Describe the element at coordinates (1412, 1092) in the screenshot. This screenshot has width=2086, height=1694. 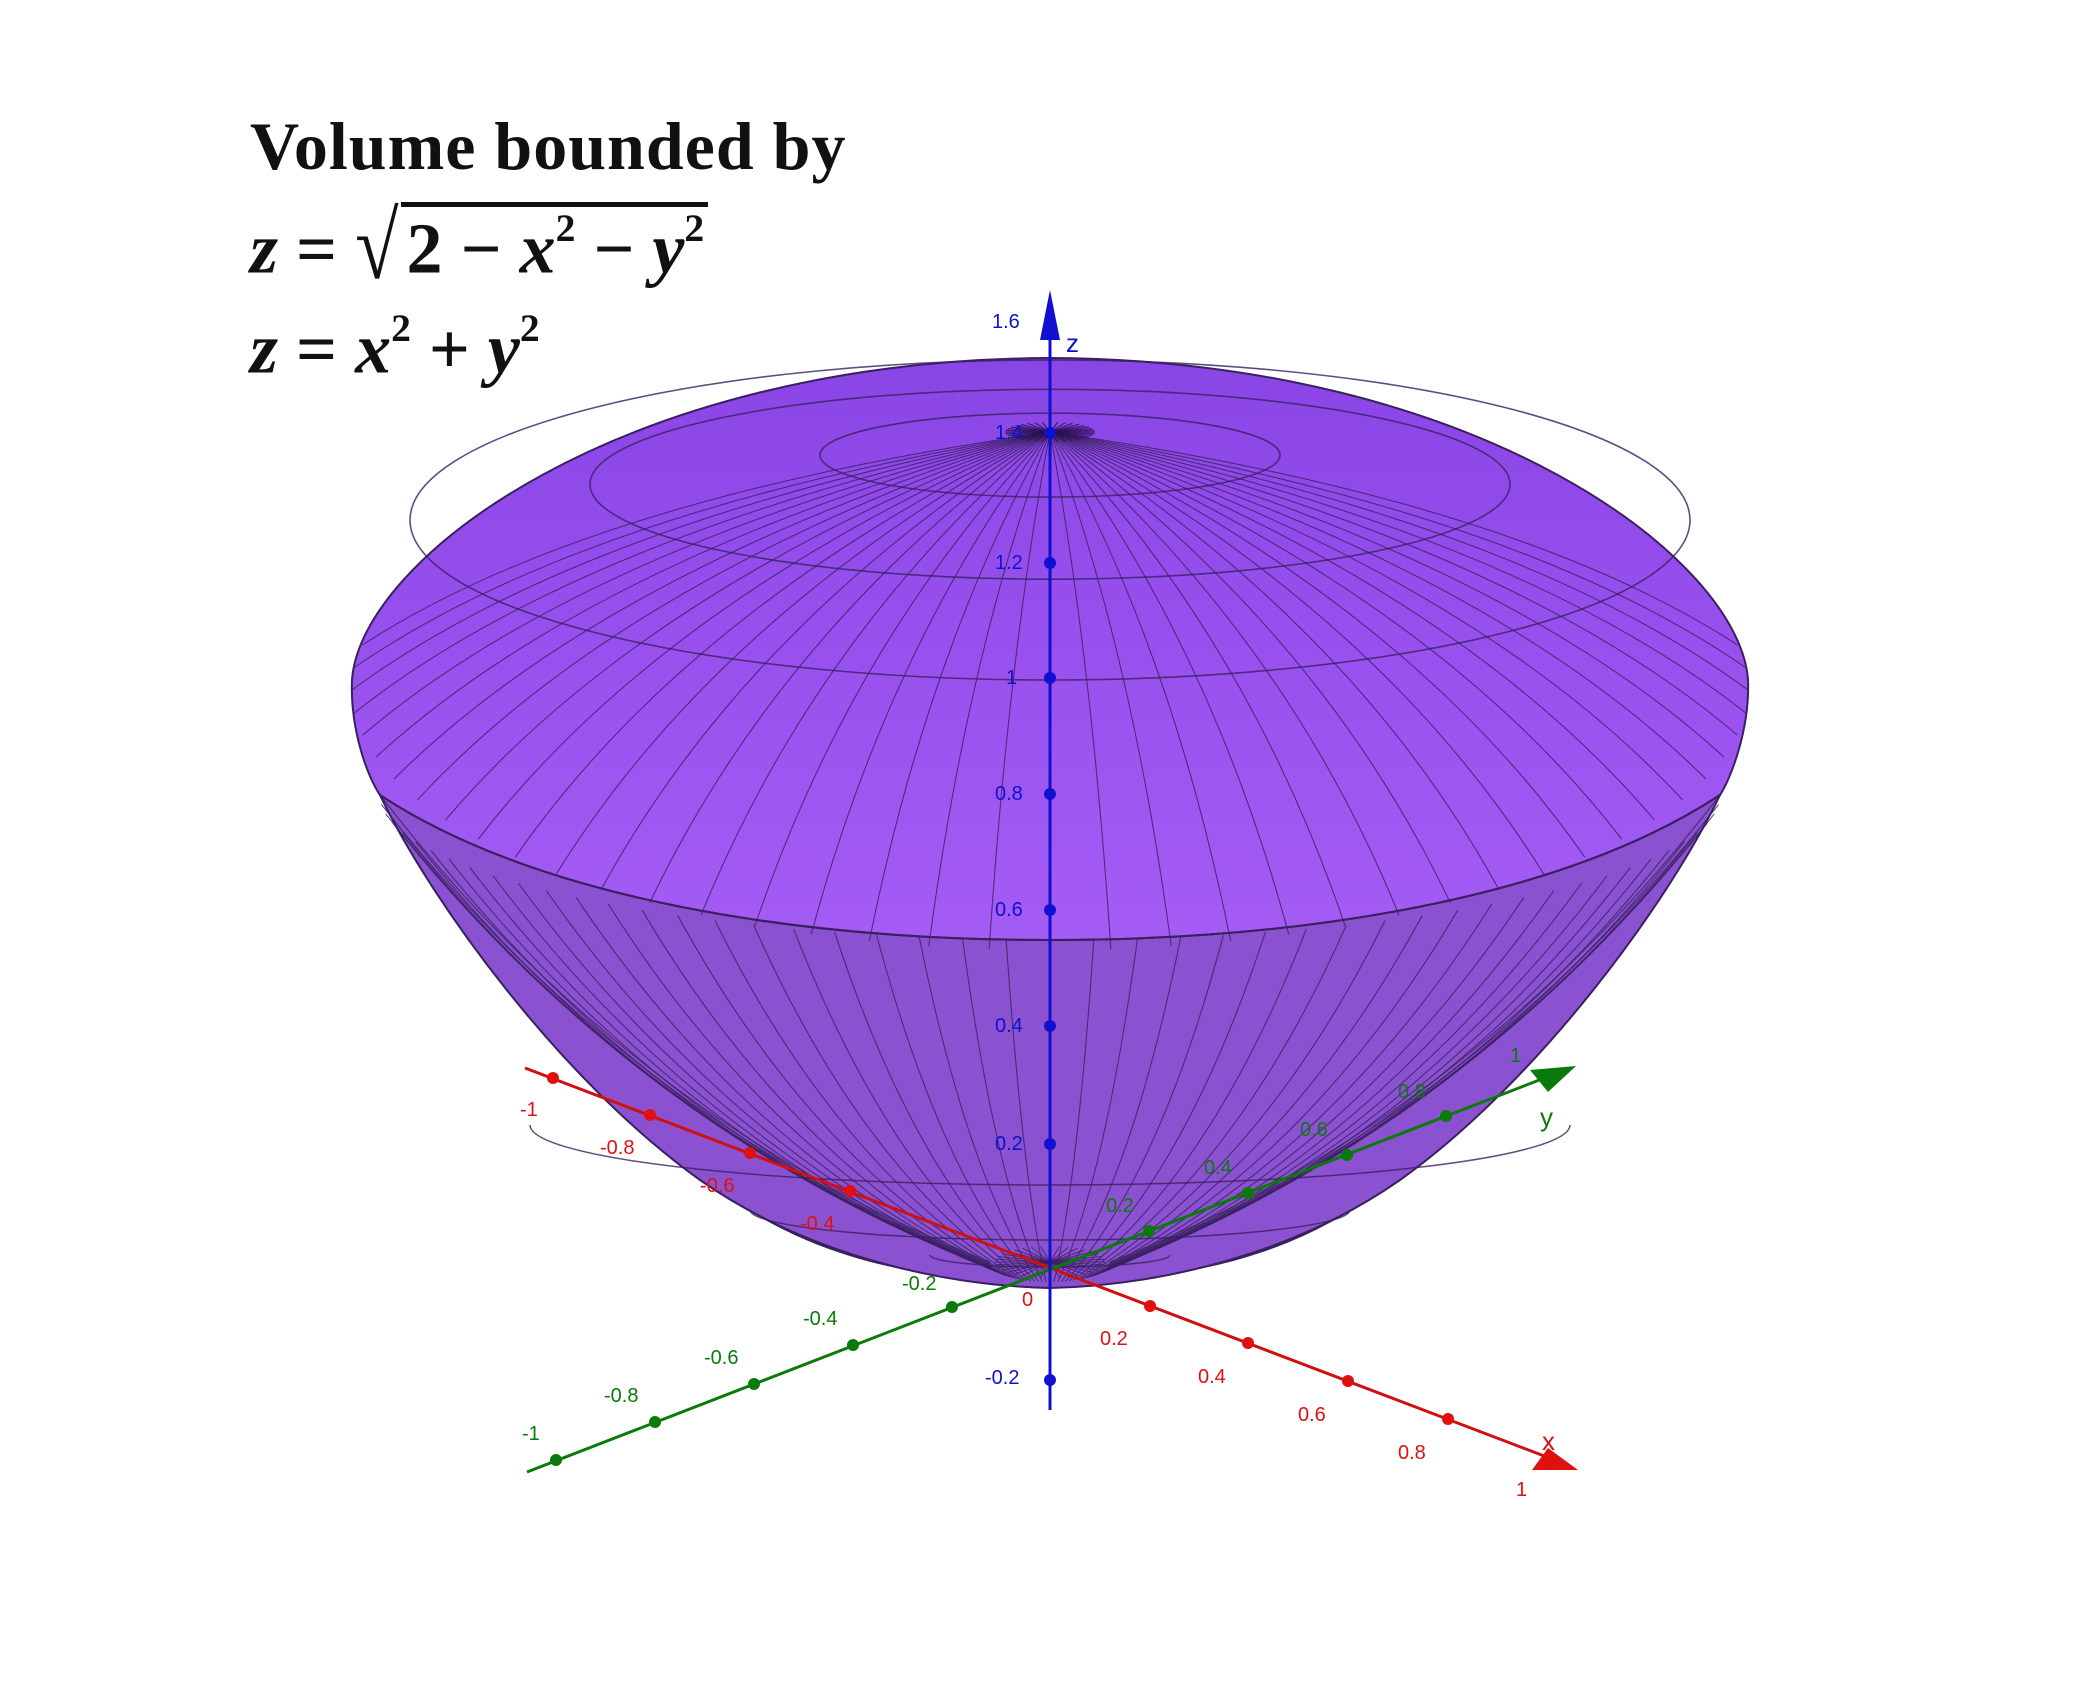
I see `y-tick-label: 0.8` at that location.